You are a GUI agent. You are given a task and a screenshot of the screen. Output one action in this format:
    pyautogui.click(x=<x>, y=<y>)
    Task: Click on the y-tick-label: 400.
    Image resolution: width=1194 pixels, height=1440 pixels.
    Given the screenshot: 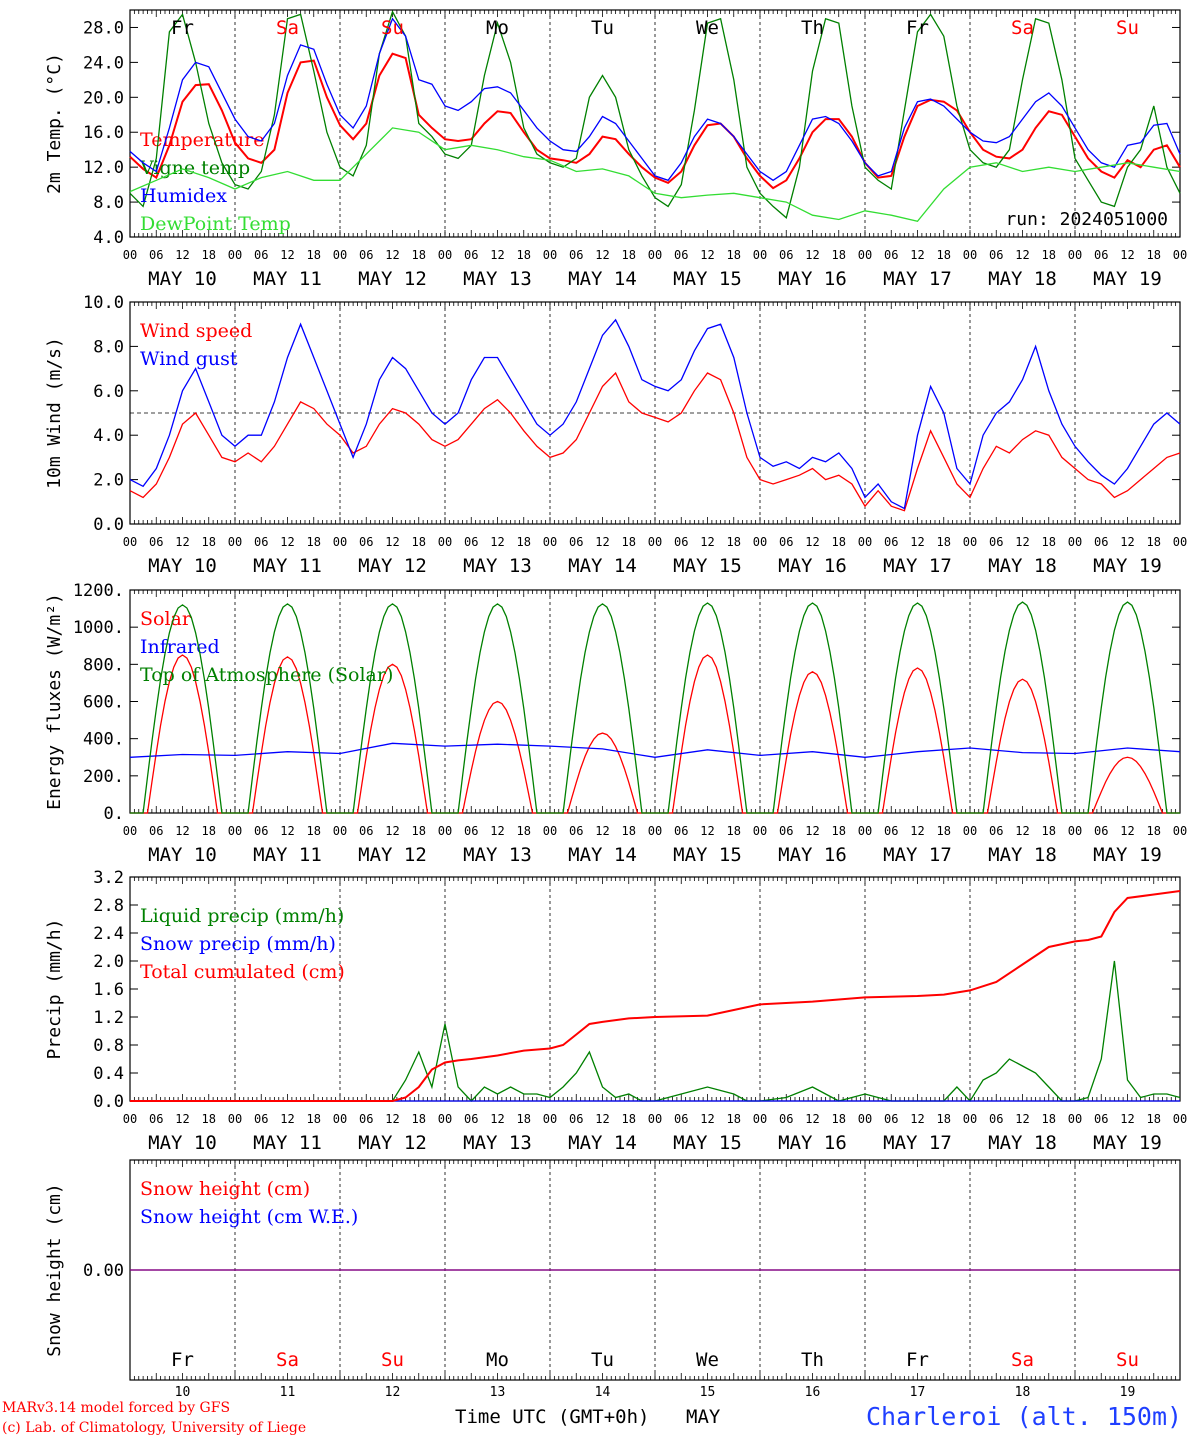 What is the action you would take?
    pyautogui.click(x=103, y=740)
    